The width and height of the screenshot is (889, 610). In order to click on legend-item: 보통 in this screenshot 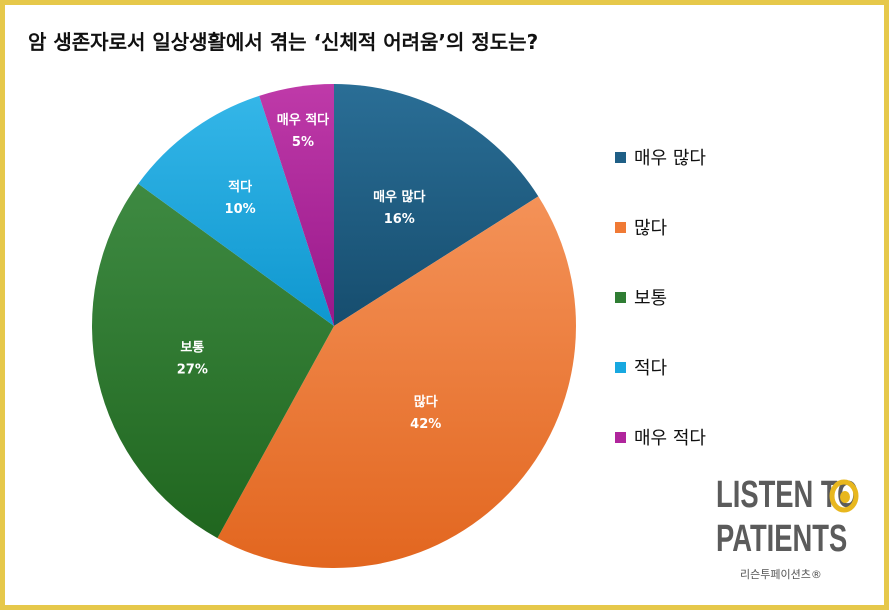, I will do `click(641, 297)`.